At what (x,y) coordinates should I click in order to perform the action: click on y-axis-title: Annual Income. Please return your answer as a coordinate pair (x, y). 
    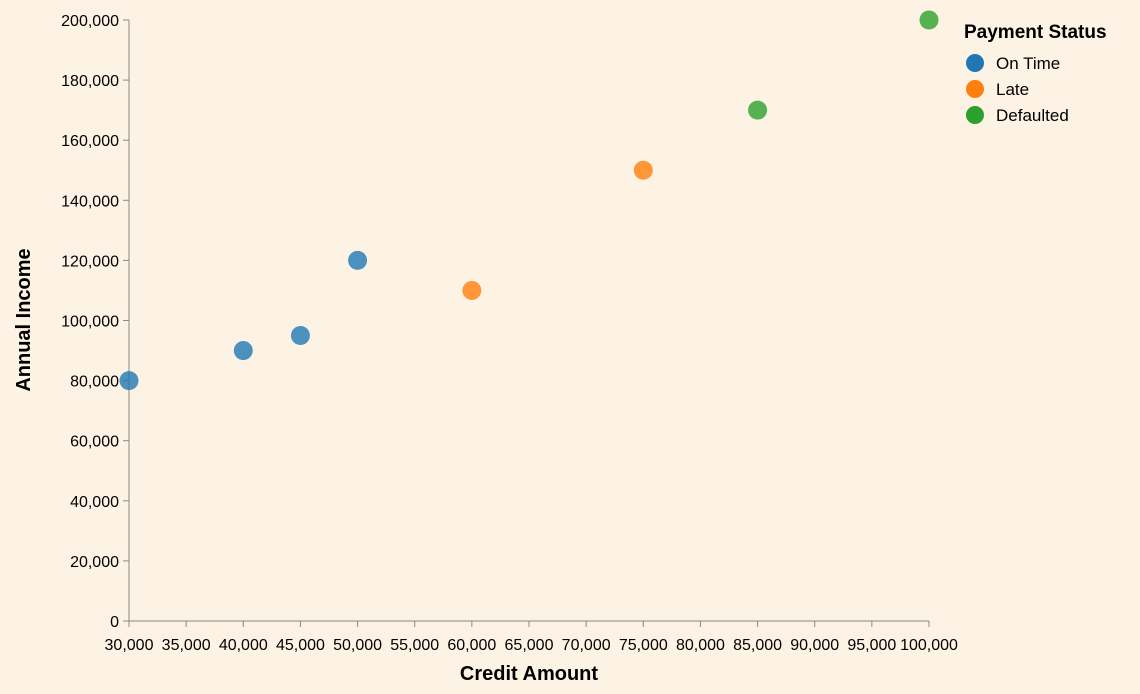
    Looking at the image, I should click on (24, 319).